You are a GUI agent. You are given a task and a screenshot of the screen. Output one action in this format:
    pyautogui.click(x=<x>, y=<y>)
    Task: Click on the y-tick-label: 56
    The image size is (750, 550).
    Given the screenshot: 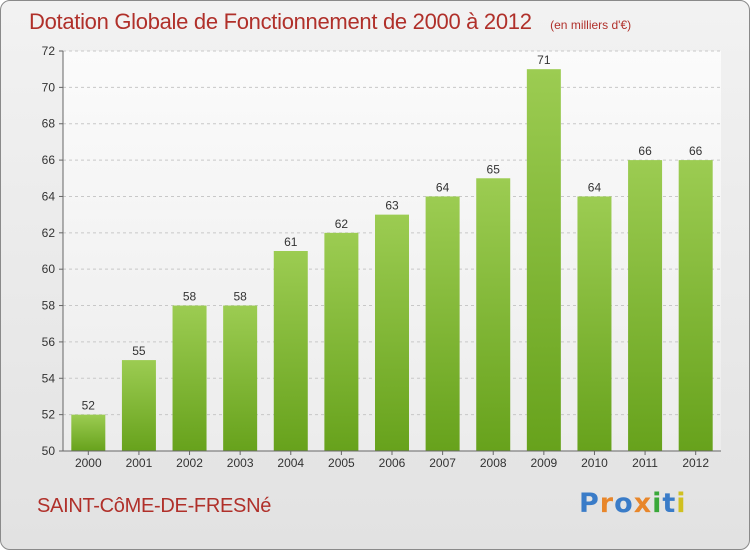 What is the action you would take?
    pyautogui.click(x=49, y=342)
    